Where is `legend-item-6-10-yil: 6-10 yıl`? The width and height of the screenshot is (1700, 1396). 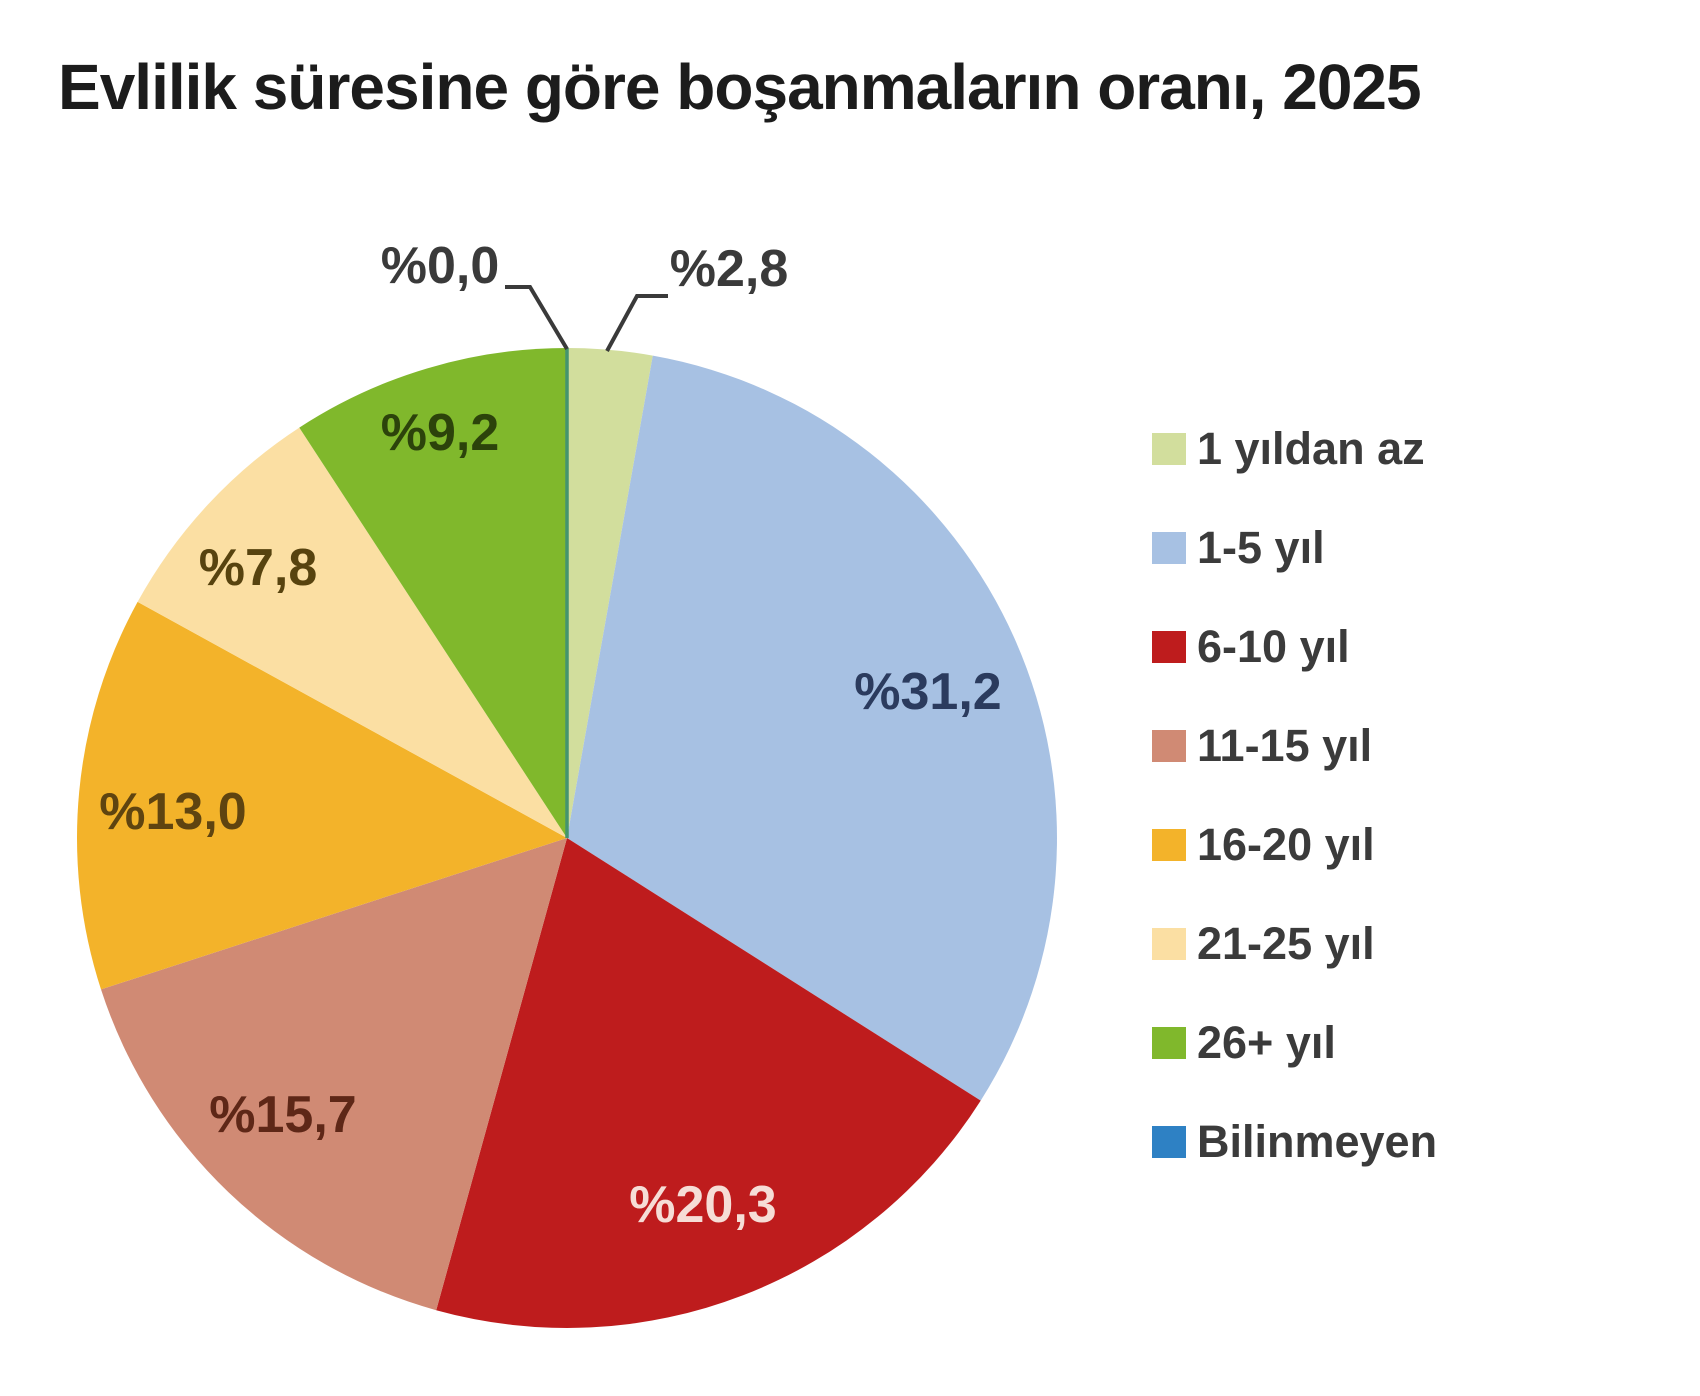 legend-item-6-10-yil: 6-10 yıl is located at coordinates (1294, 646).